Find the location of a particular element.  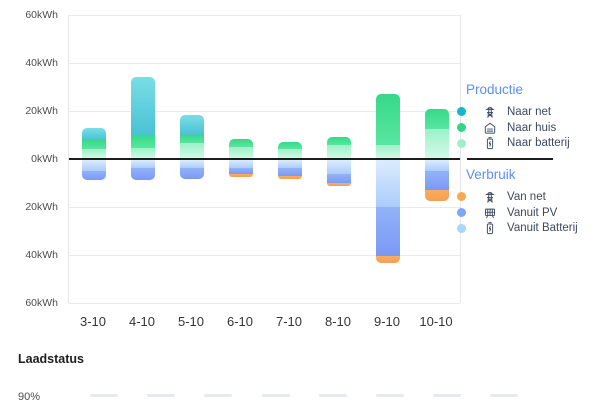

legend-item-naar-huis: Naar huis is located at coordinates (528, 128).